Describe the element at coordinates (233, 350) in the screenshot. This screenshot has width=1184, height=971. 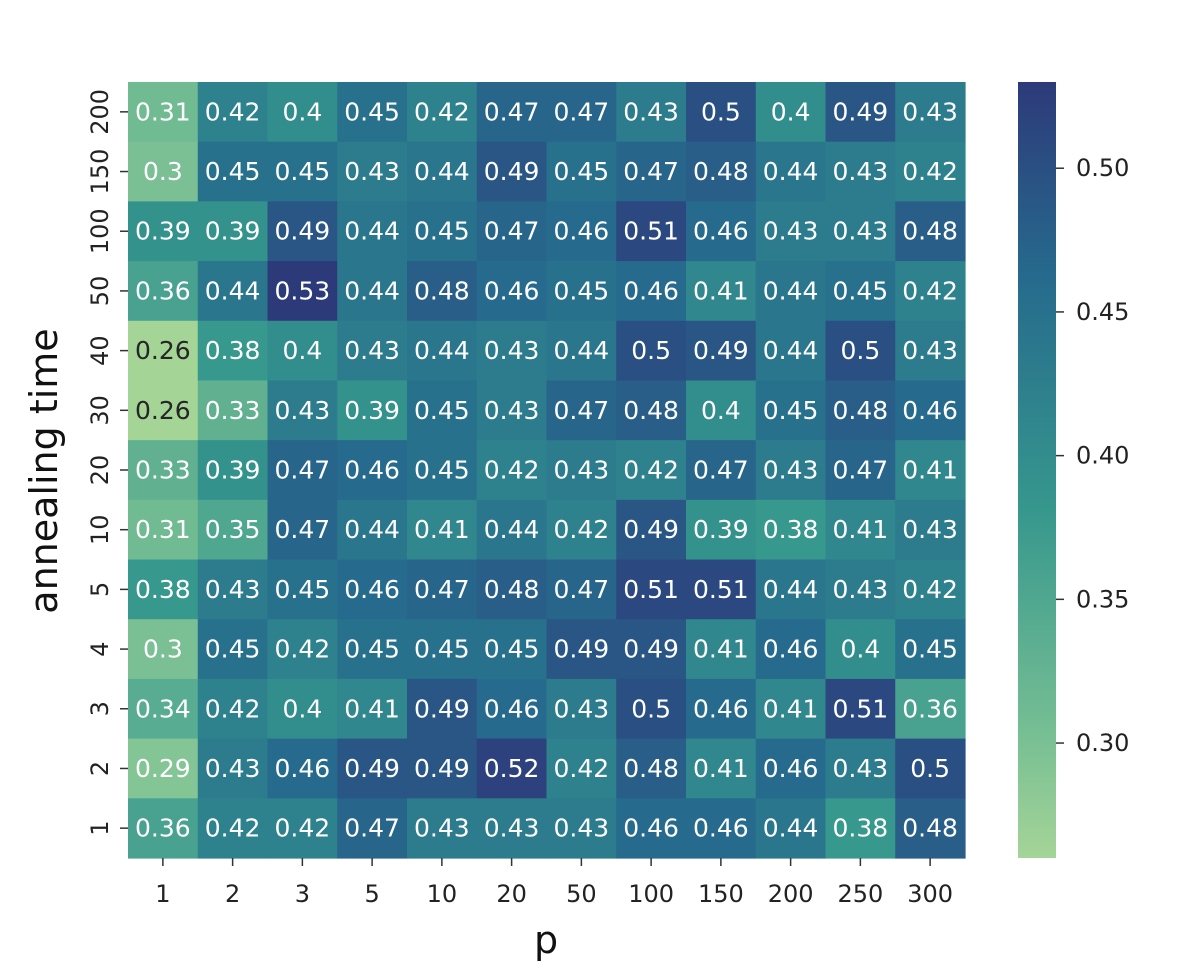
I see `cell-value-label: 0.38` at that location.